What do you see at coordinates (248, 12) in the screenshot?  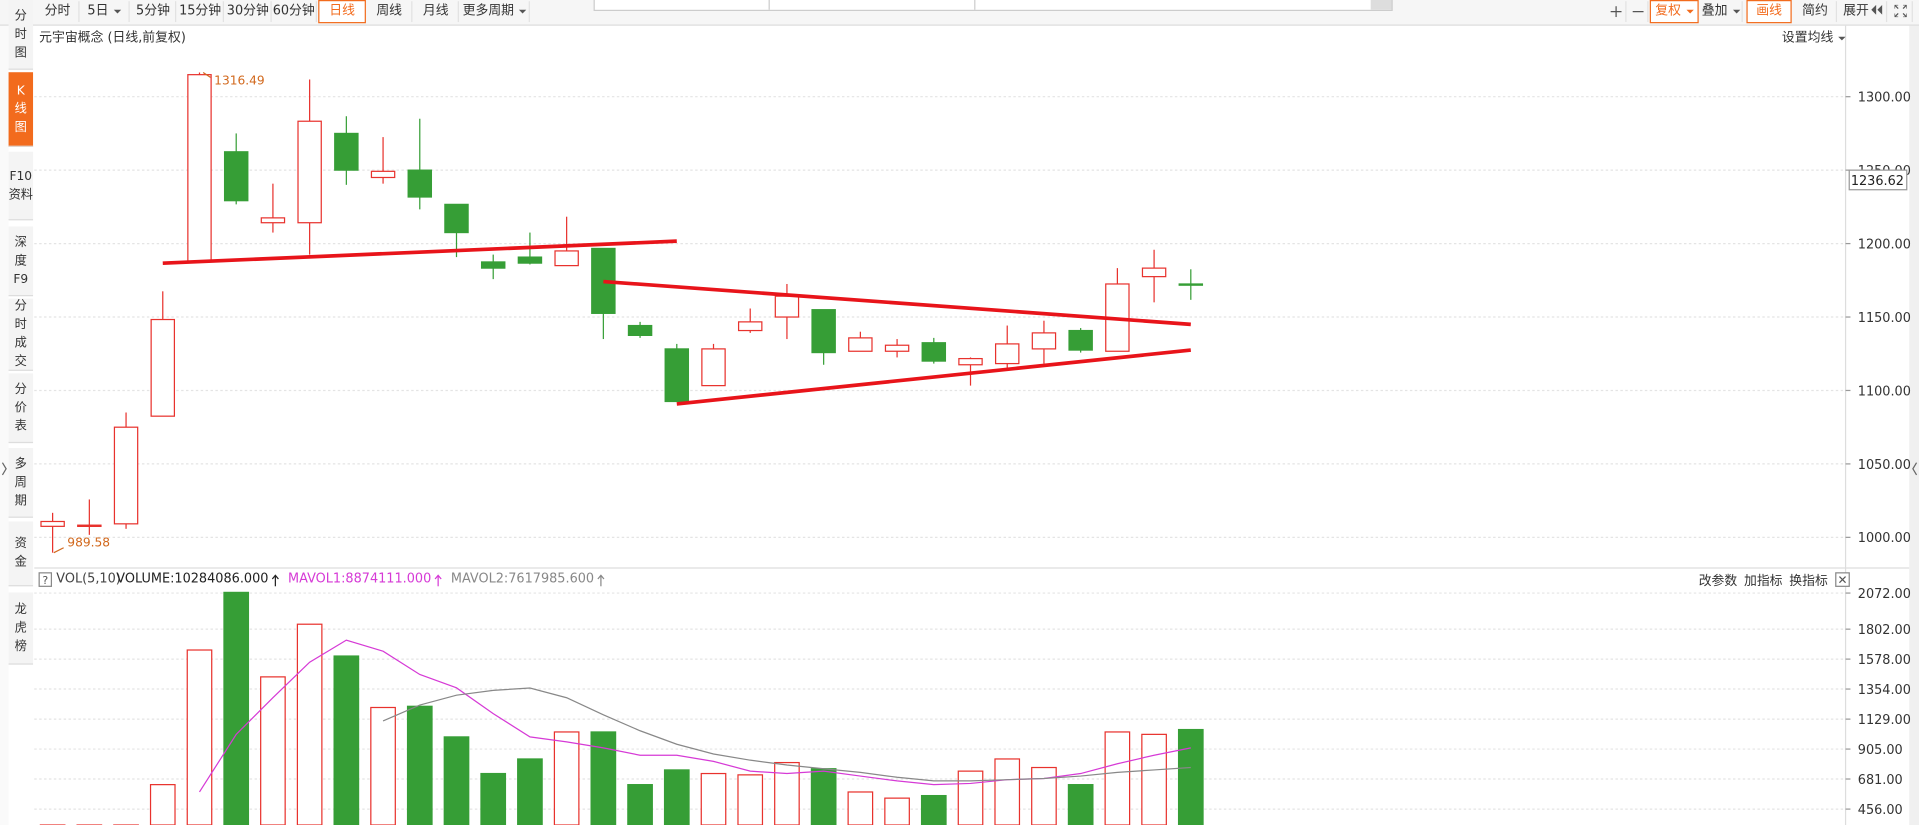 I see `period-tab: 30分钟` at bounding box center [248, 12].